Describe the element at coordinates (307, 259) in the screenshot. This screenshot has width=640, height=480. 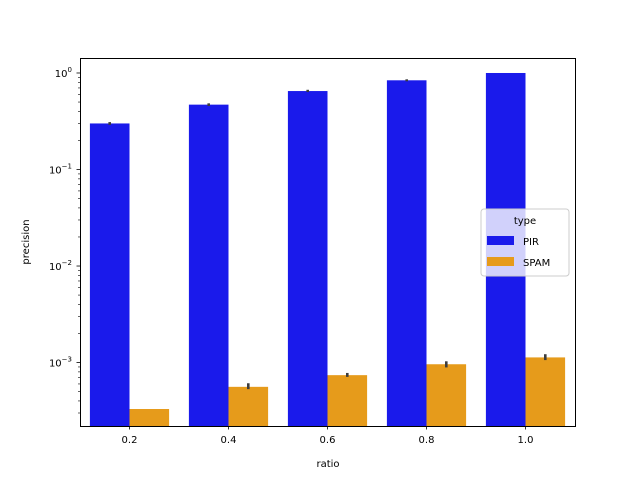
I see `bar-pir-0.6` at that location.